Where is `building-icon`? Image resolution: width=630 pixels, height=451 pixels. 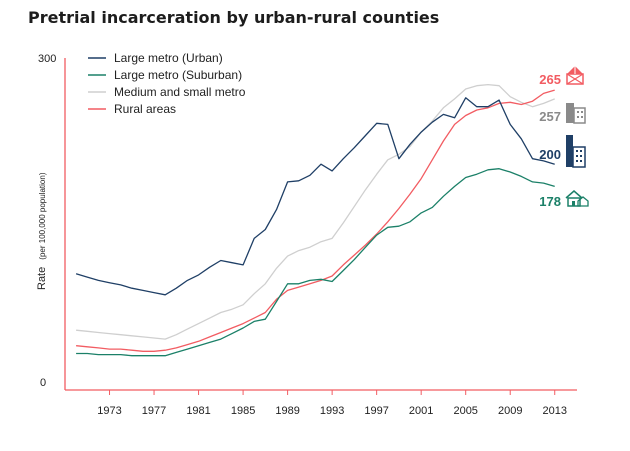
building-icon is located at coordinates (576, 113).